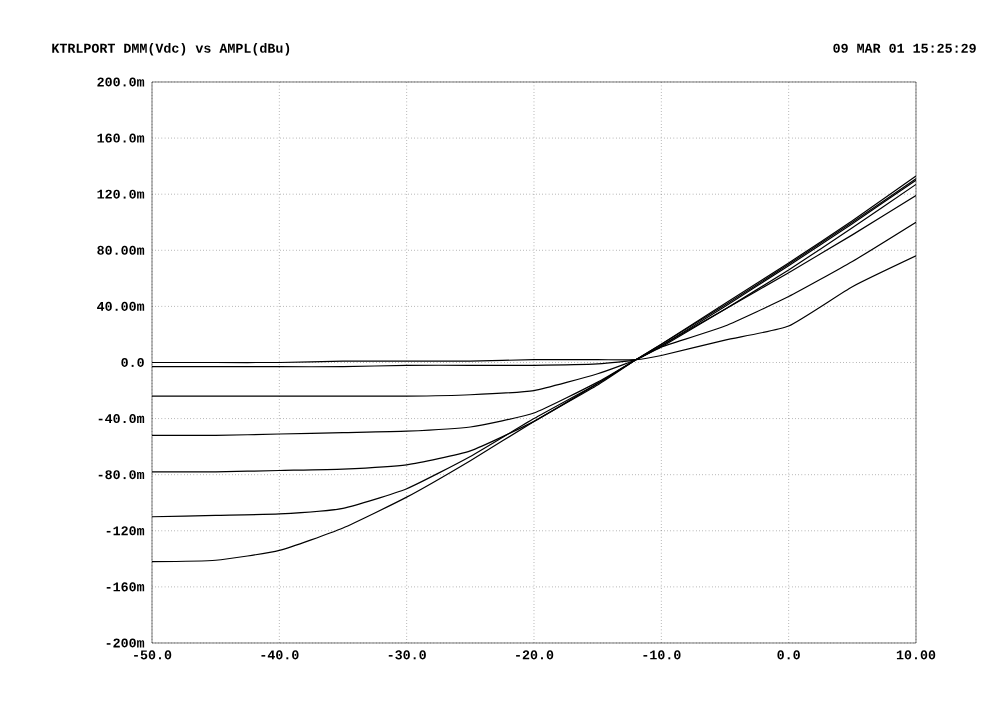  What do you see at coordinates (407, 655) in the screenshot?
I see `x-tick-label: -30.0` at bounding box center [407, 655].